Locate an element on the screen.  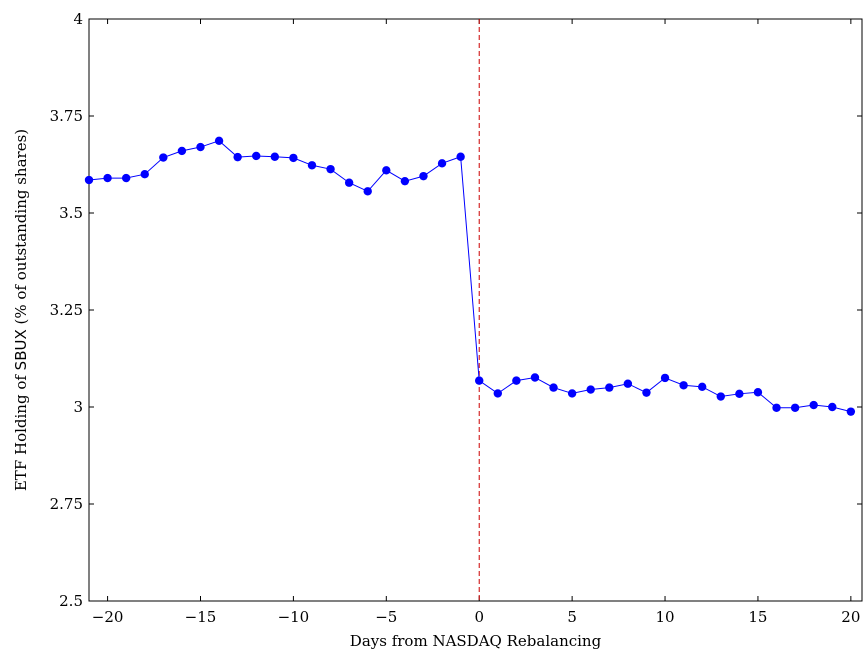
x-tick-labels: −20 −15 −10 −5 0 5 10 15 20 is located at coordinates (476, 617).